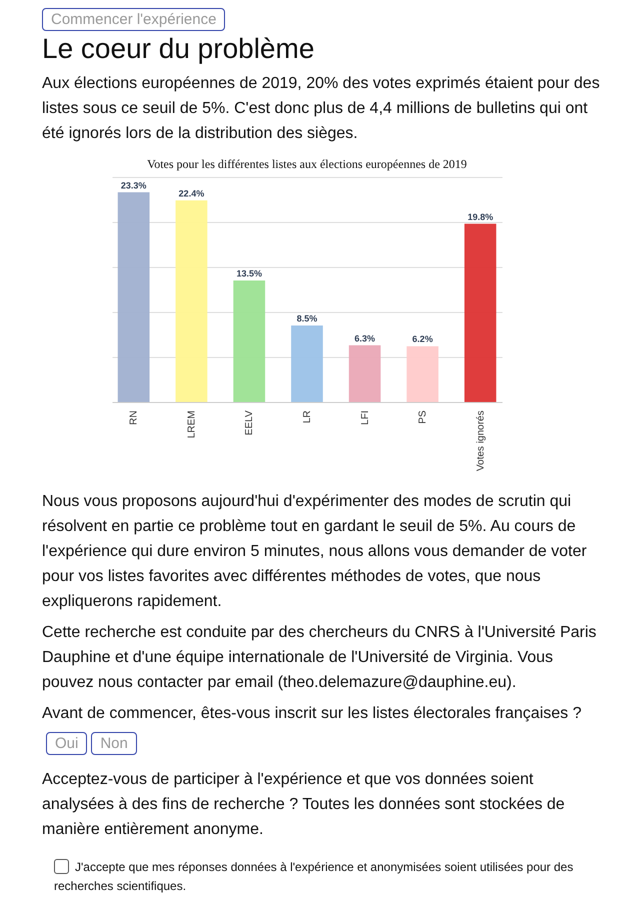 This screenshot has height=897, width=634. I want to click on x-tick-label: RN, so click(134, 417).